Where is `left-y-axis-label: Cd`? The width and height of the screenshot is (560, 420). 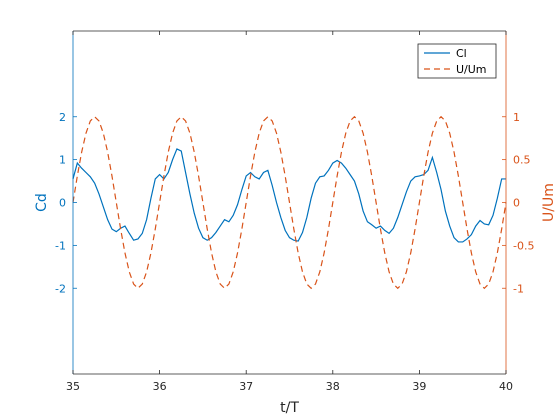
left-y-axis-label: Cd is located at coordinates (42, 202).